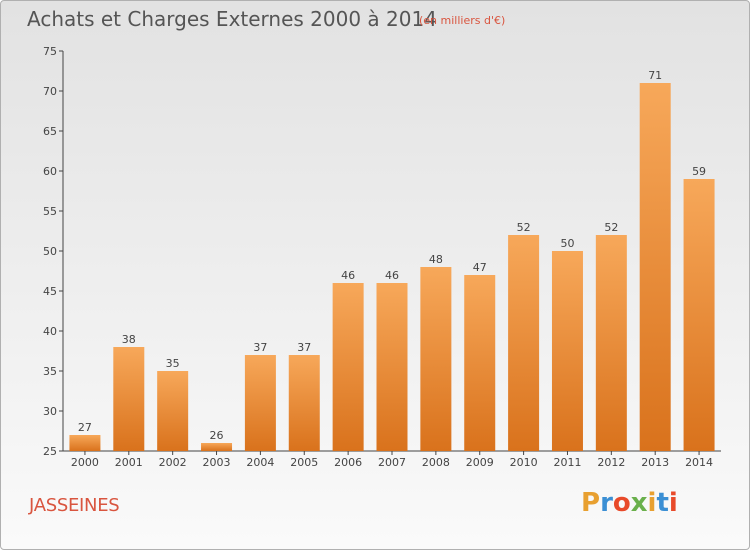  What do you see at coordinates (50, 91) in the screenshot?
I see `y-tick-label: 70` at bounding box center [50, 91].